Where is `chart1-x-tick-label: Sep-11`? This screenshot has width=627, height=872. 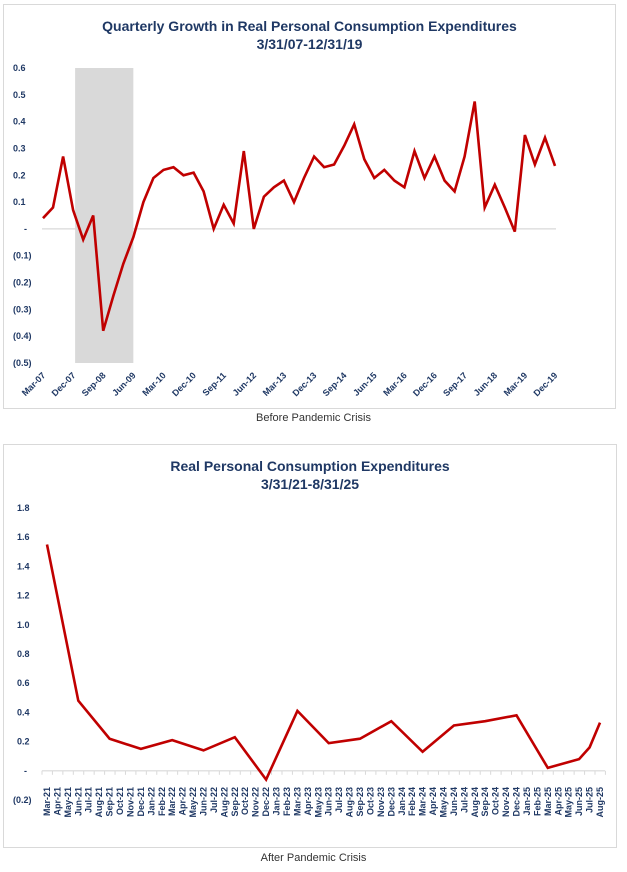 chart1-x-tick-label: Sep-11 is located at coordinates (215, 384).